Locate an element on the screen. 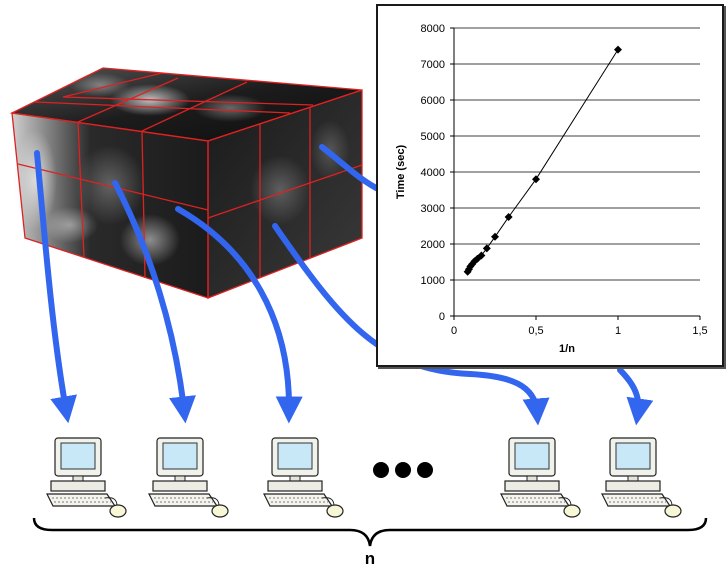  y-tick-label: 1000 is located at coordinates (433, 281).